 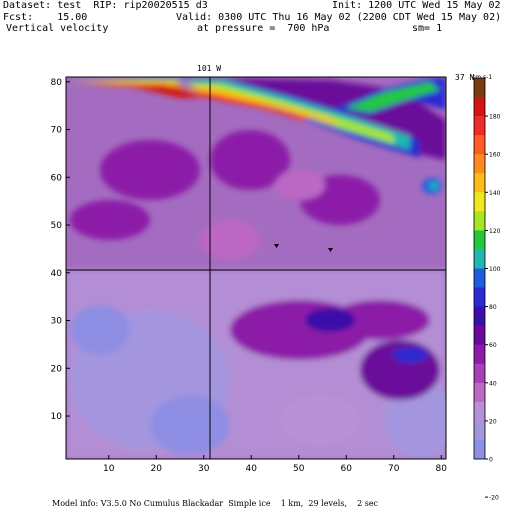 What do you see at coordinates (493, 345) in the screenshot?
I see `colorbar-label: 60` at bounding box center [493, 345].